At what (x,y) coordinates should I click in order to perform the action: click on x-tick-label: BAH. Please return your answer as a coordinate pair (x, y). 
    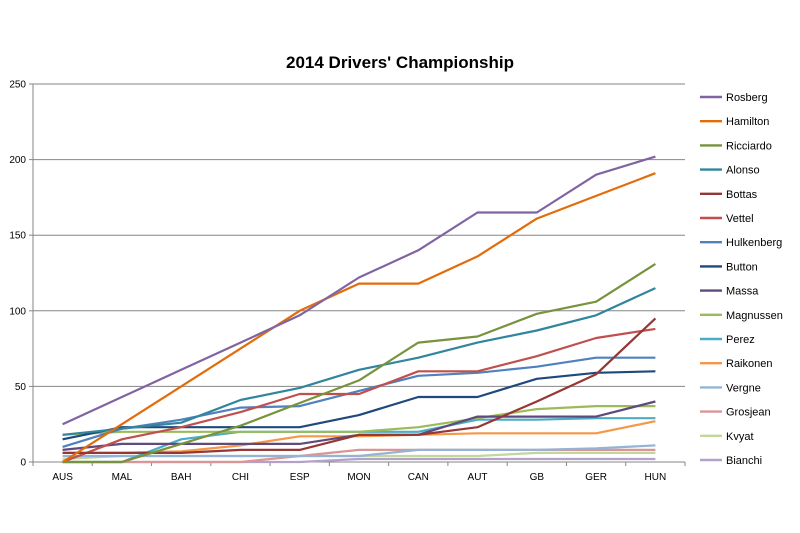
    Looking at the image, I should click on (181, 477).